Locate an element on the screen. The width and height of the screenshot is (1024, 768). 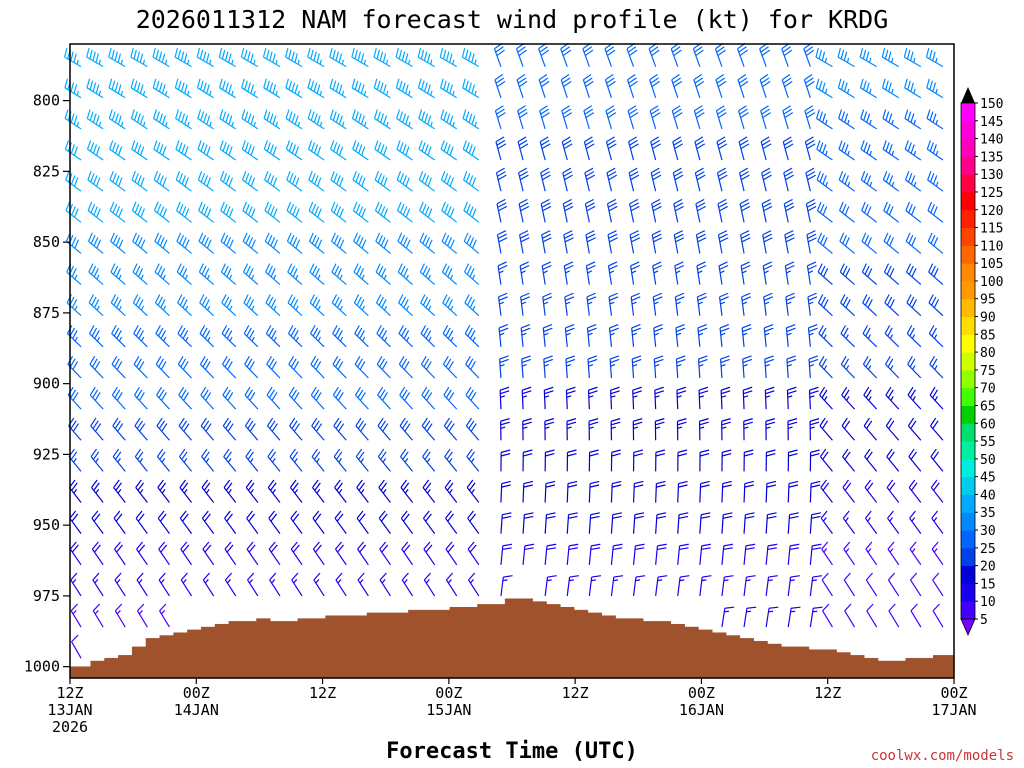
x-tick-label: 13JAN is located at coordinates (69, 710).